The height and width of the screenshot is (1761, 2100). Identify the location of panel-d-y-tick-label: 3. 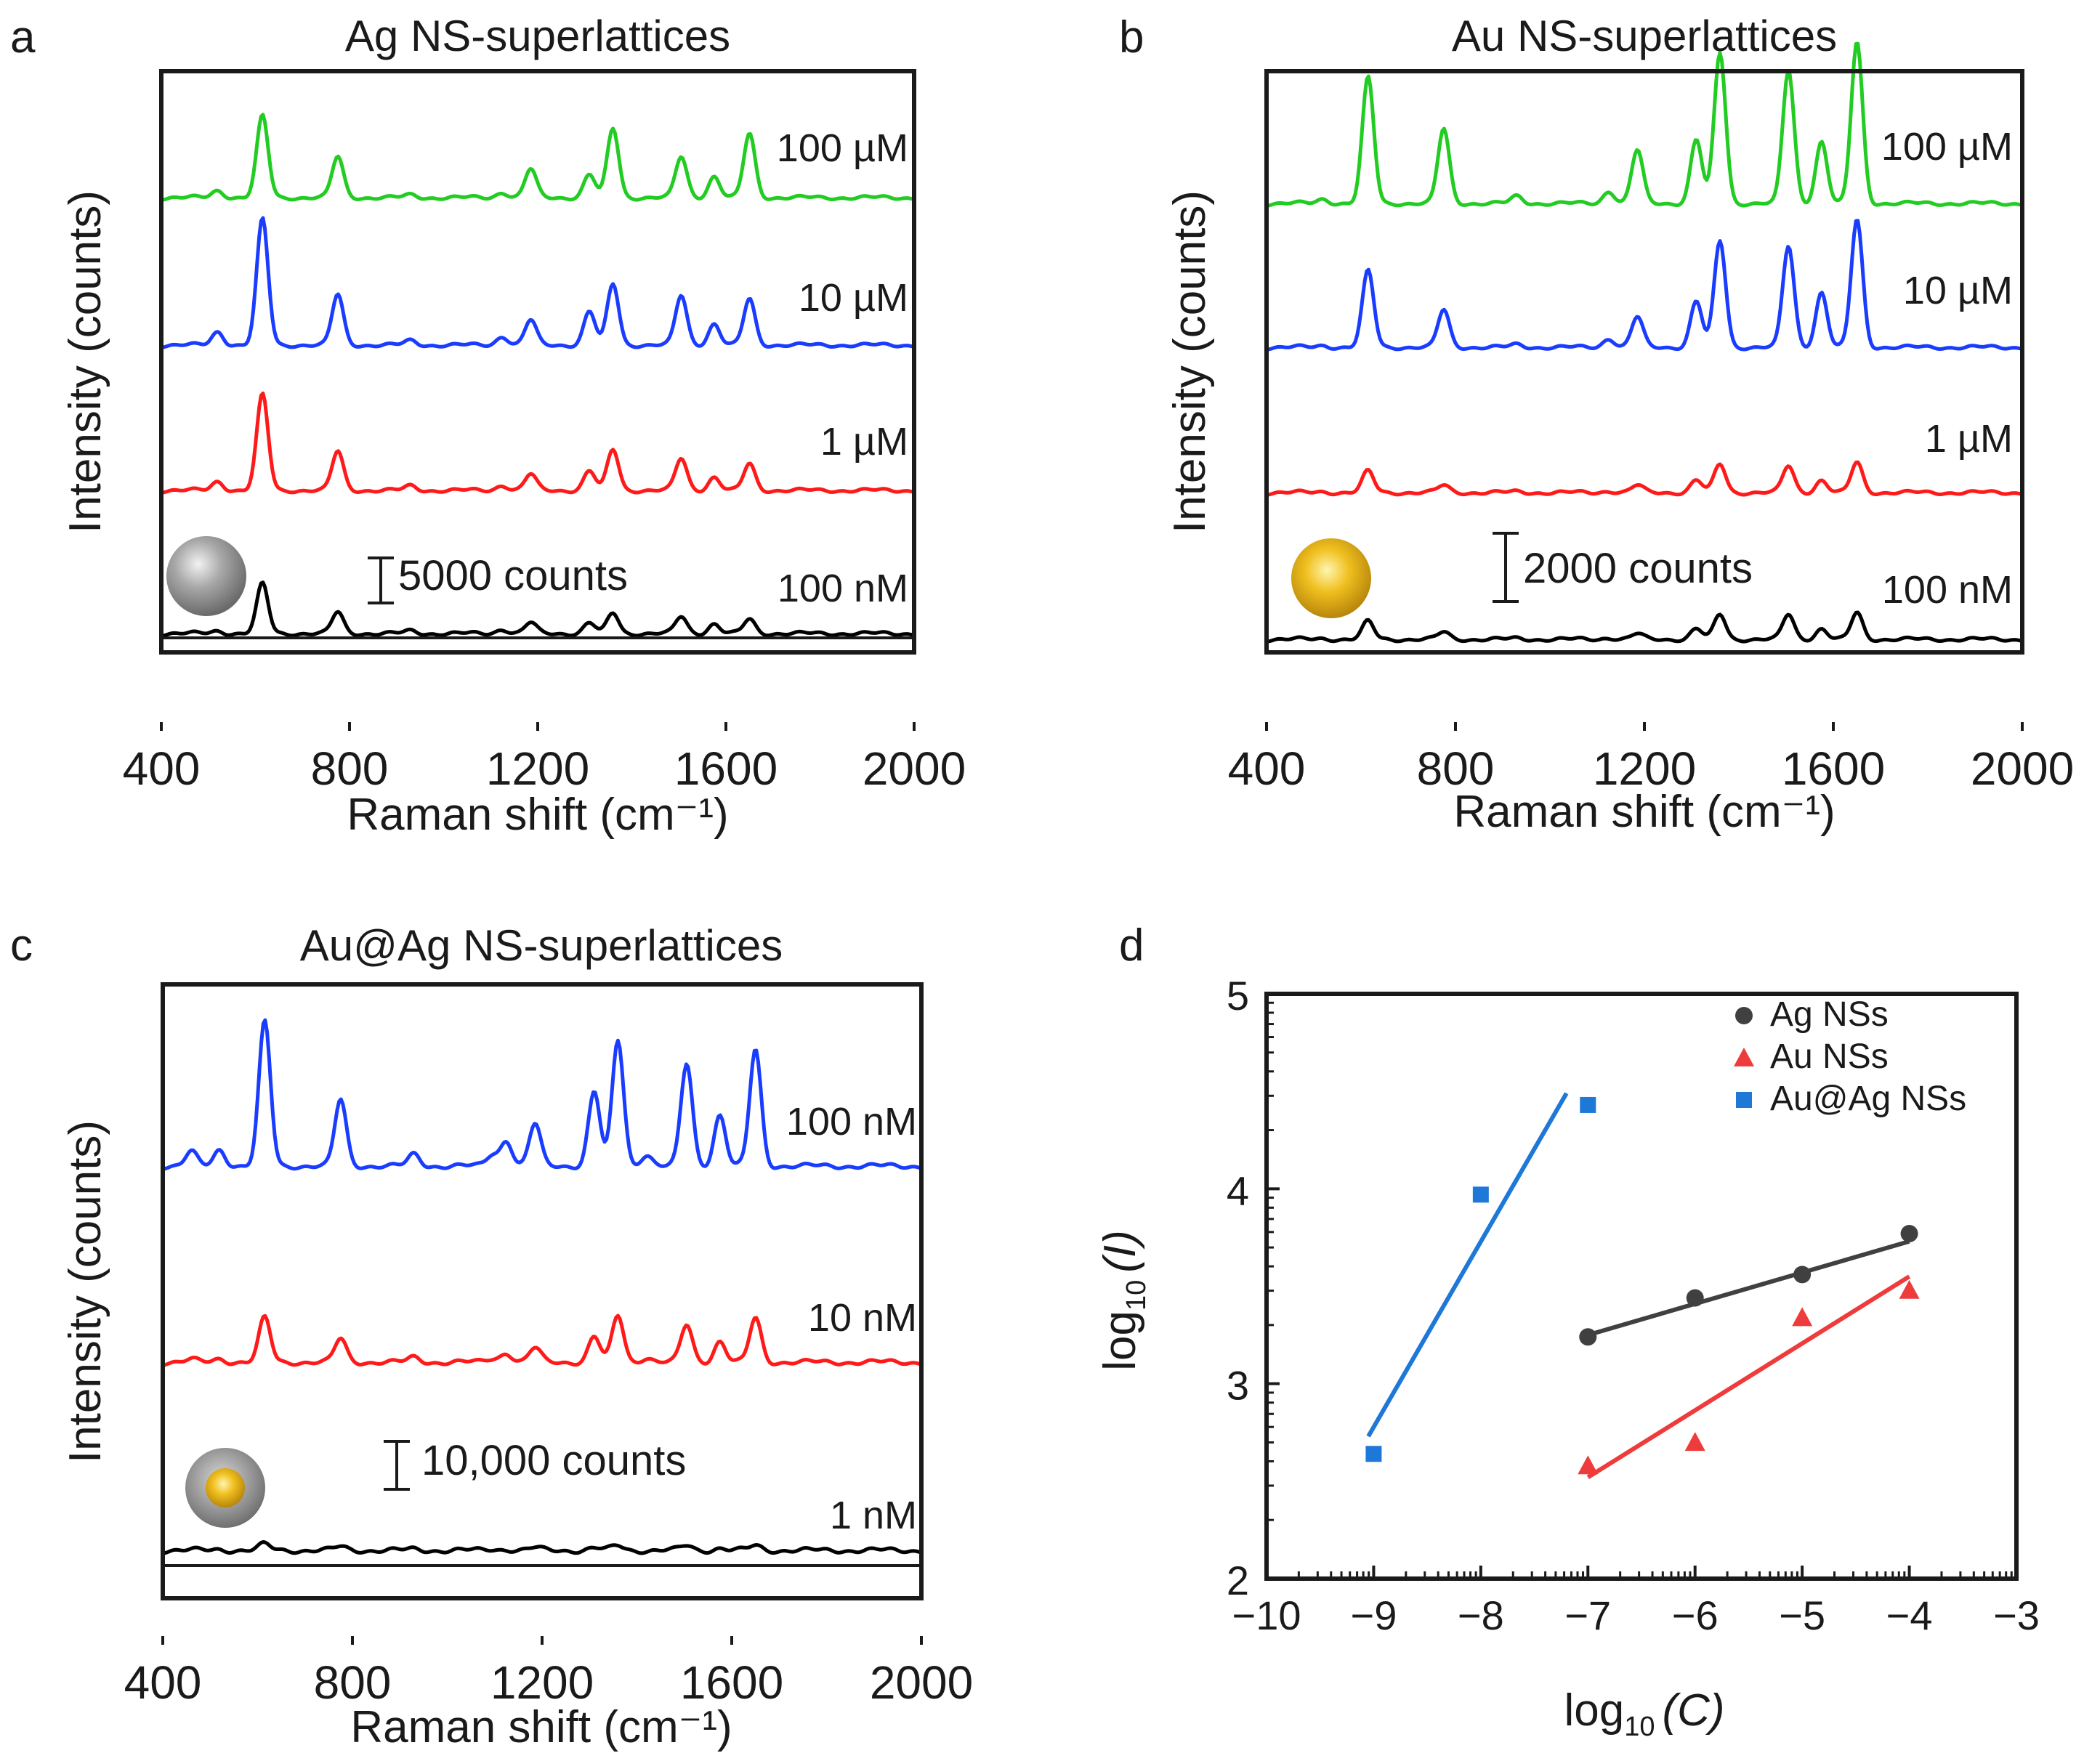
(1238, 1386).